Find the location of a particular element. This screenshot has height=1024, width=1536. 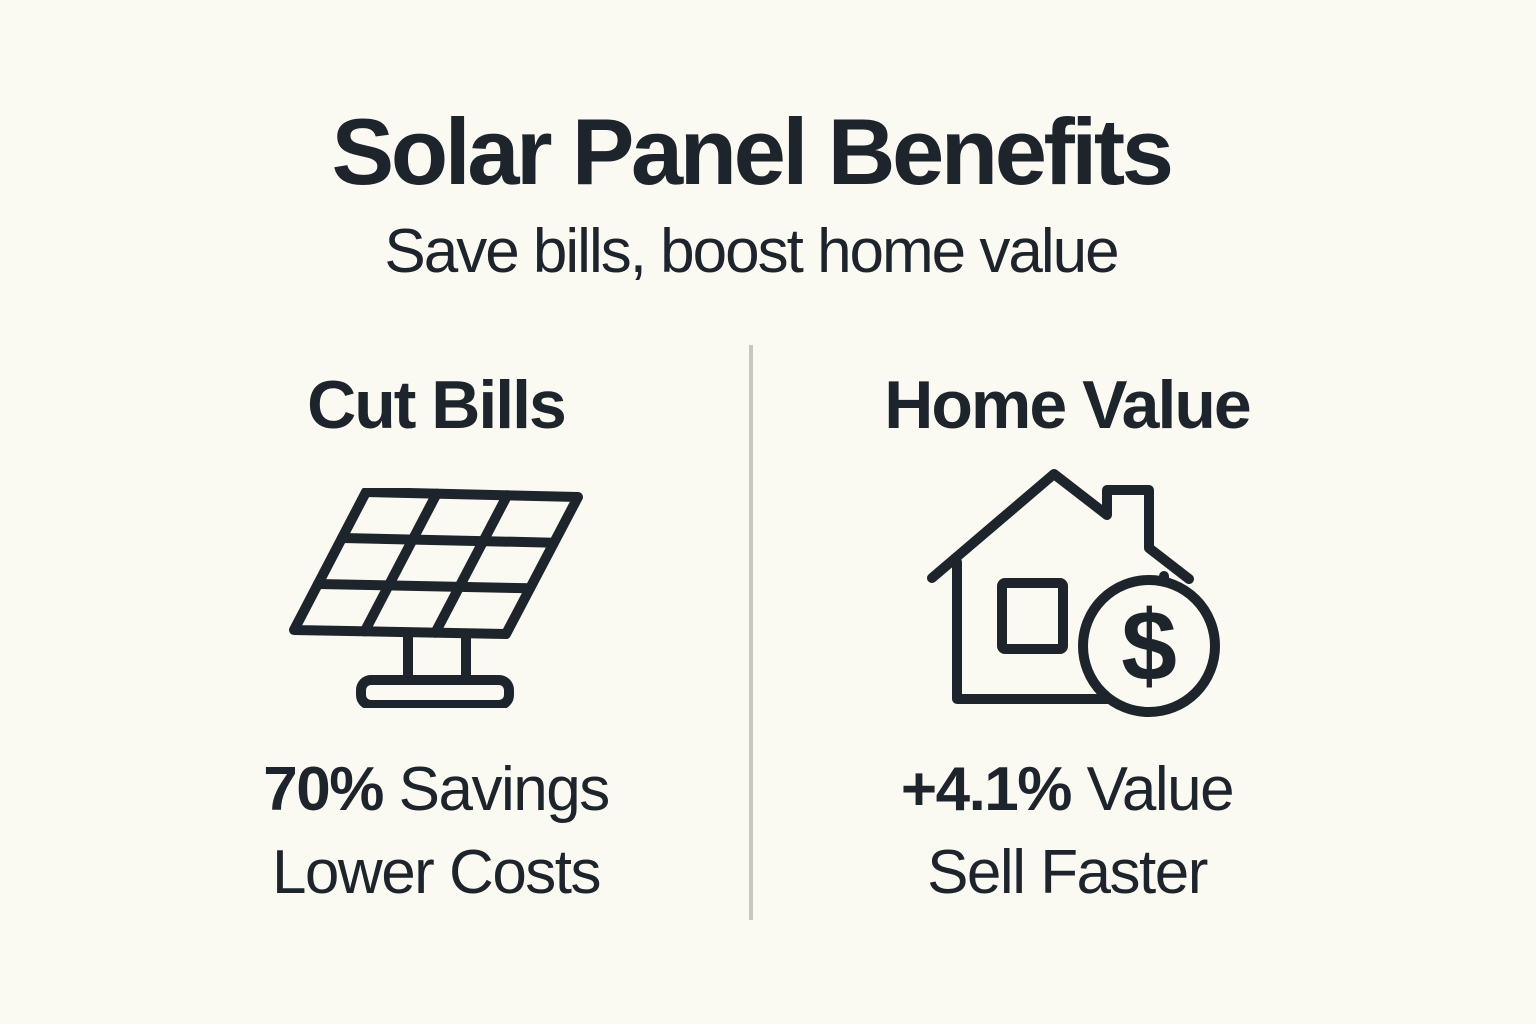

house-window is located at coordinates (1032, 616).